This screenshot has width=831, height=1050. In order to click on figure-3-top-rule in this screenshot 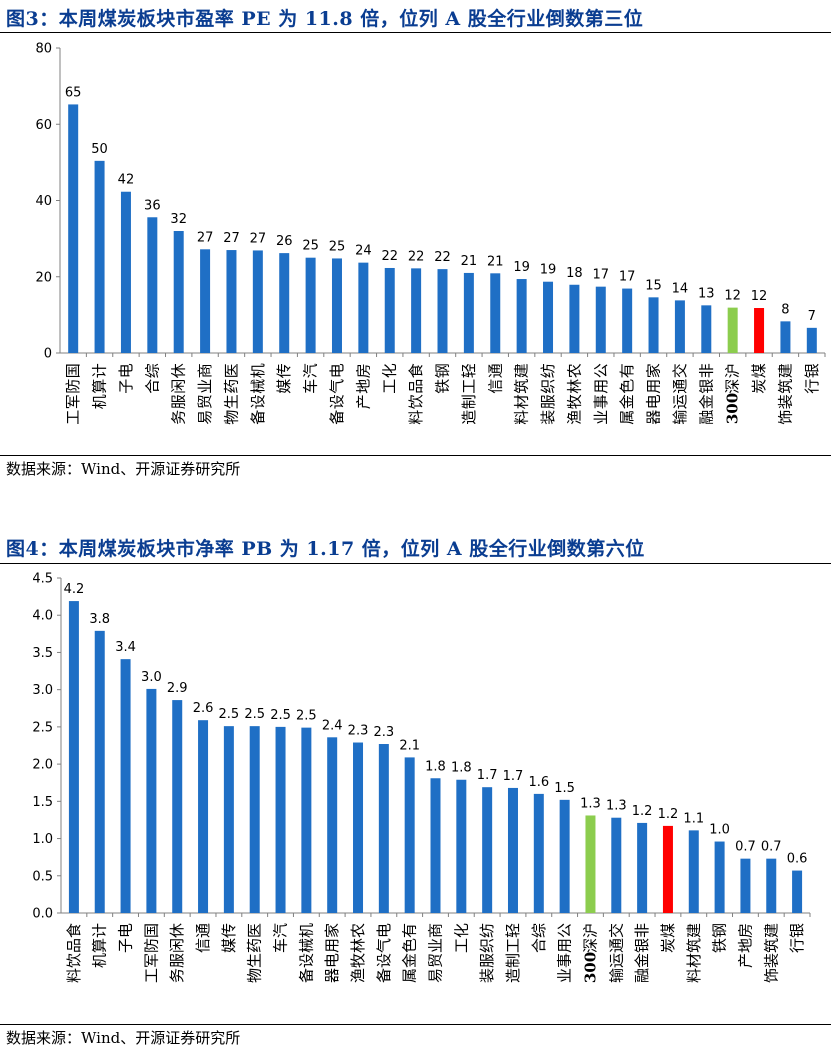, I will do `click(415, 32)`.